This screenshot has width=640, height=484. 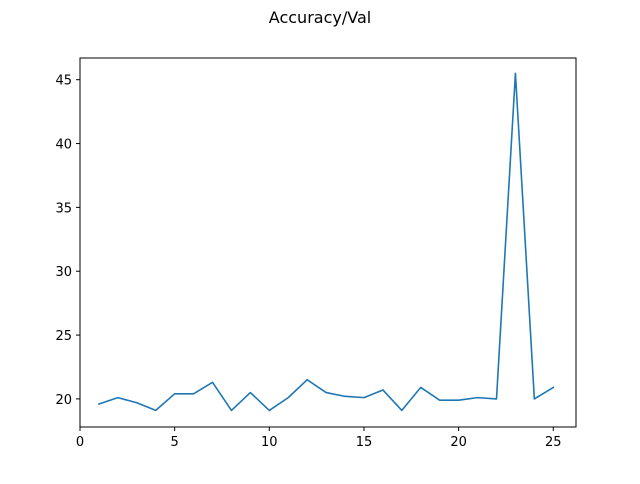 What do you see at coordinates (63, 208) in the screenshot?
I see `y-tick-label: 35` at bounding box center [63, 208].